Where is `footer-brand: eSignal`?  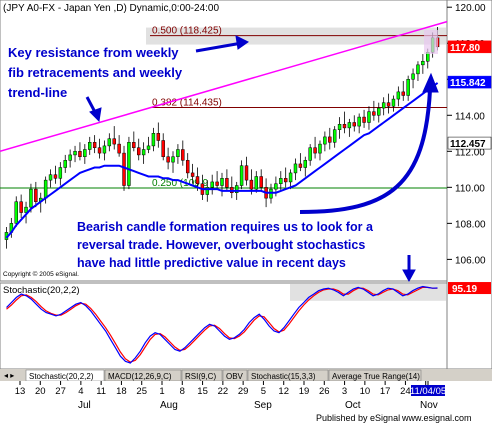
footer-brand: eSignal is located at coordinates (385, 418).